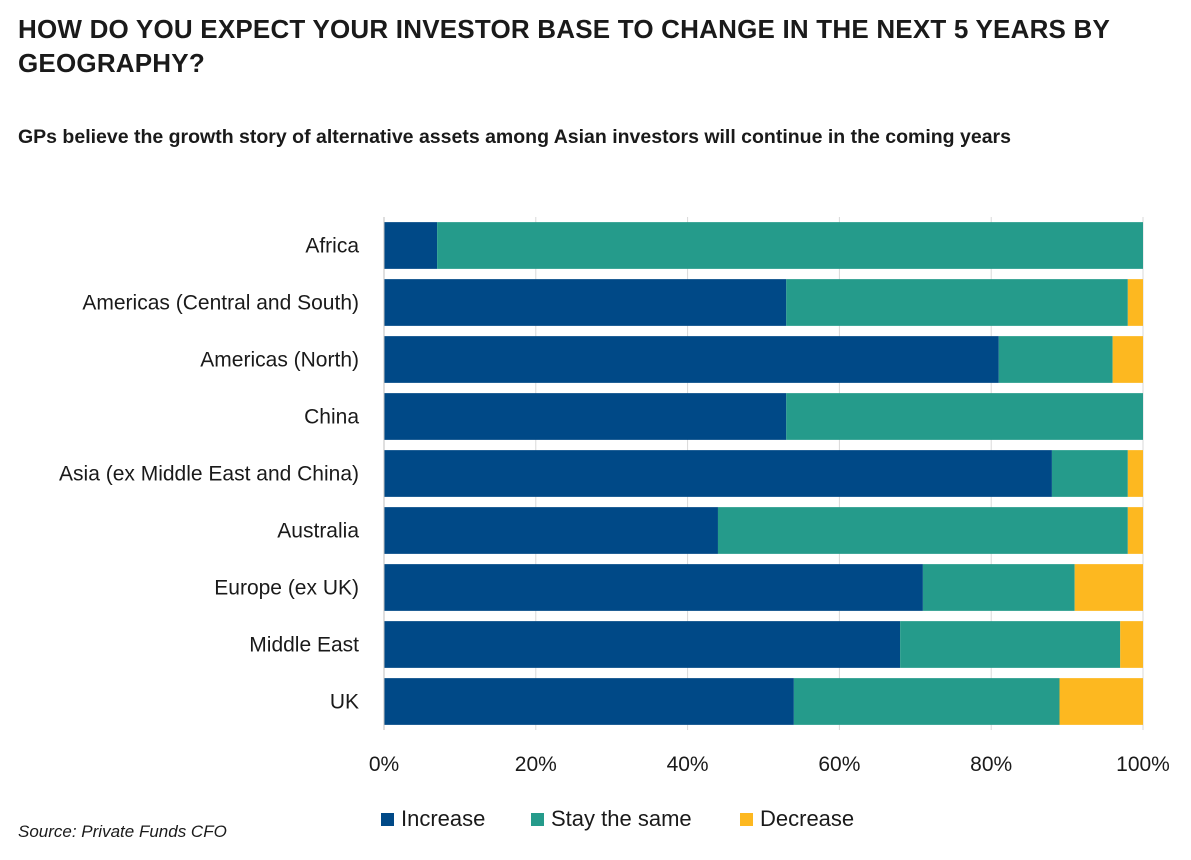 The image size is (1191, 860). Describe the element at coordinates (209, 474) in the screenshot. I see `category-label: Asia (ex Middle East and China)` at that location.